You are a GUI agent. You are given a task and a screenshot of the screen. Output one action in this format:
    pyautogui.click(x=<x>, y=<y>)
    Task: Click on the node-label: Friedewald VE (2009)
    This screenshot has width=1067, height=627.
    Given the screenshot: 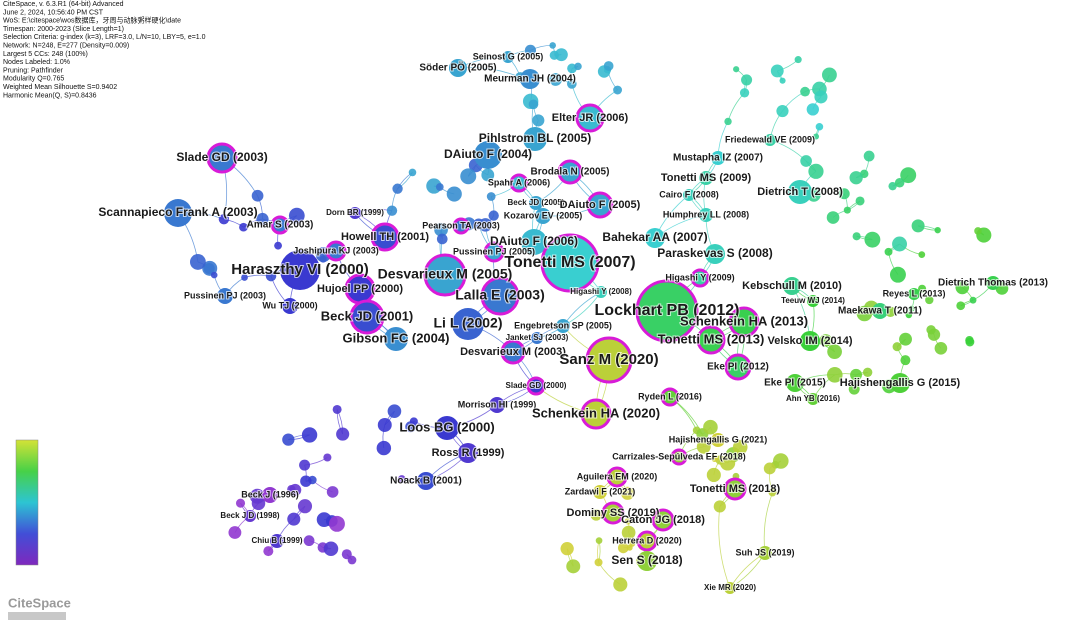 What is the action you would take?
    pyautogui.click(x=770, y=139)
    